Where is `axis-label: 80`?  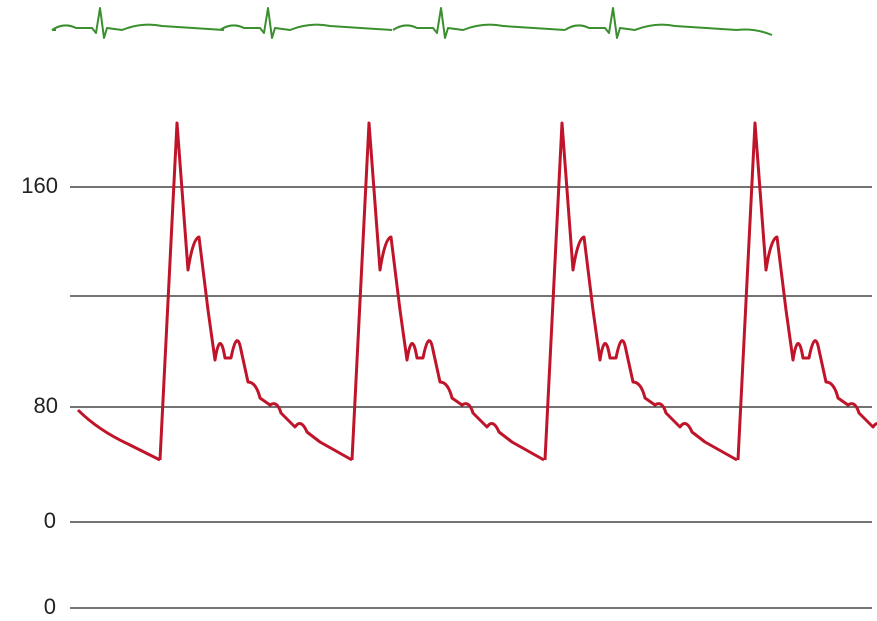
axis-label: 80 is located at coordinates (46, 405).